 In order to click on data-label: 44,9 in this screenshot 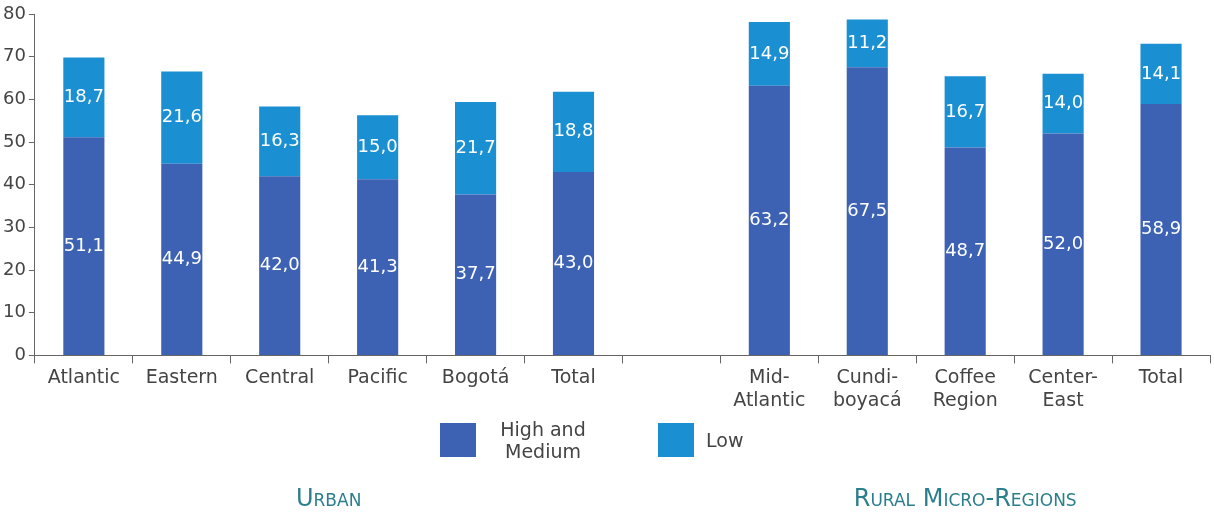, I will do `click(181, 258)`.